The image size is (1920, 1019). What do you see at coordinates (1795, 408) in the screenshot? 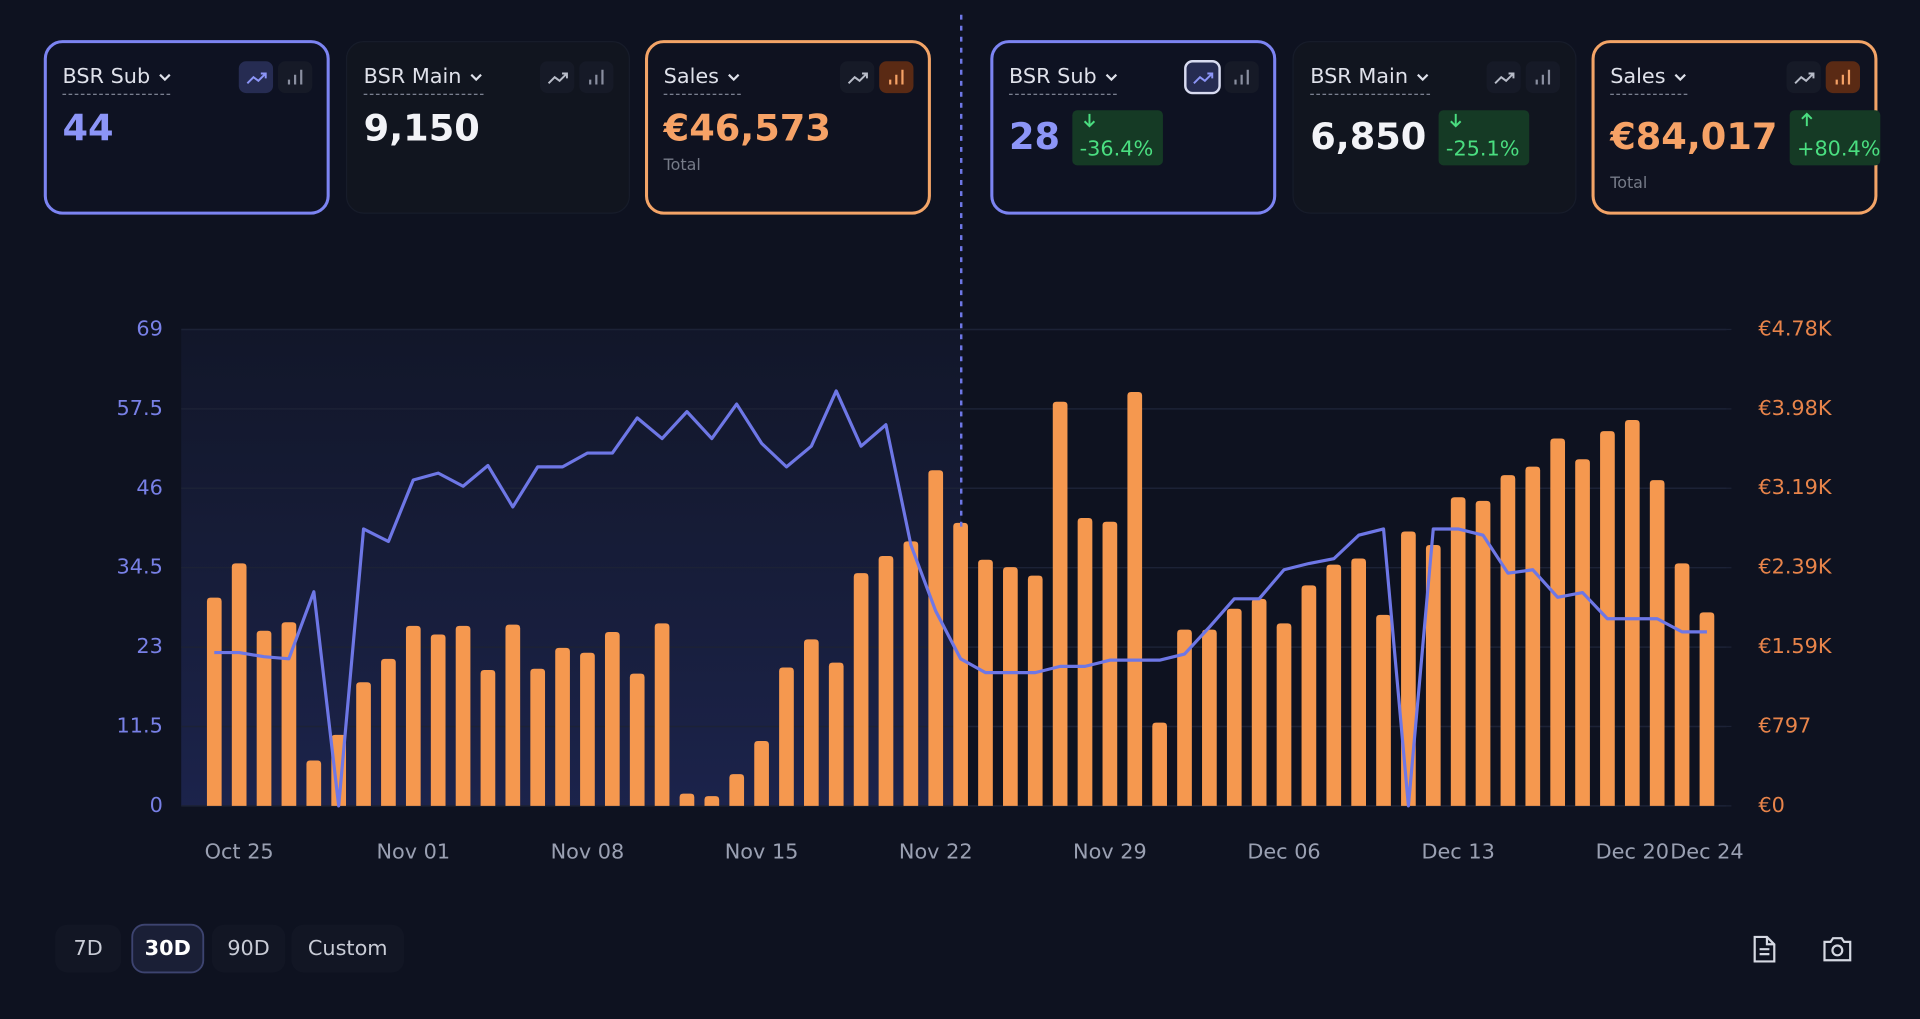
I see `y2-tick-label: €3.98K` at bounding box center [1795, 408].